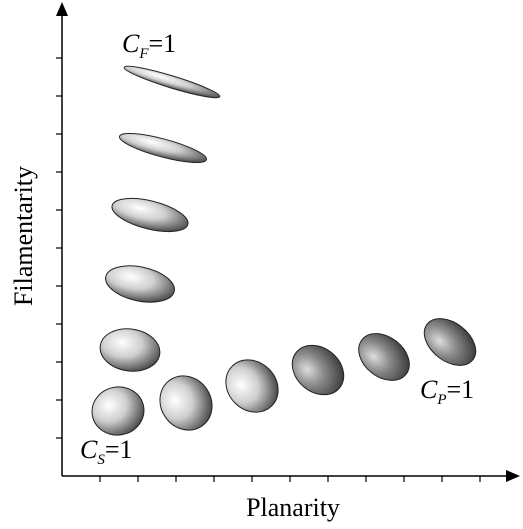 The image size is (523, 529). What do you see at coordinates (23, 236) in the screenshot?
I see `y-axis-label: Filamentarity` at bounding box center [23, 236].